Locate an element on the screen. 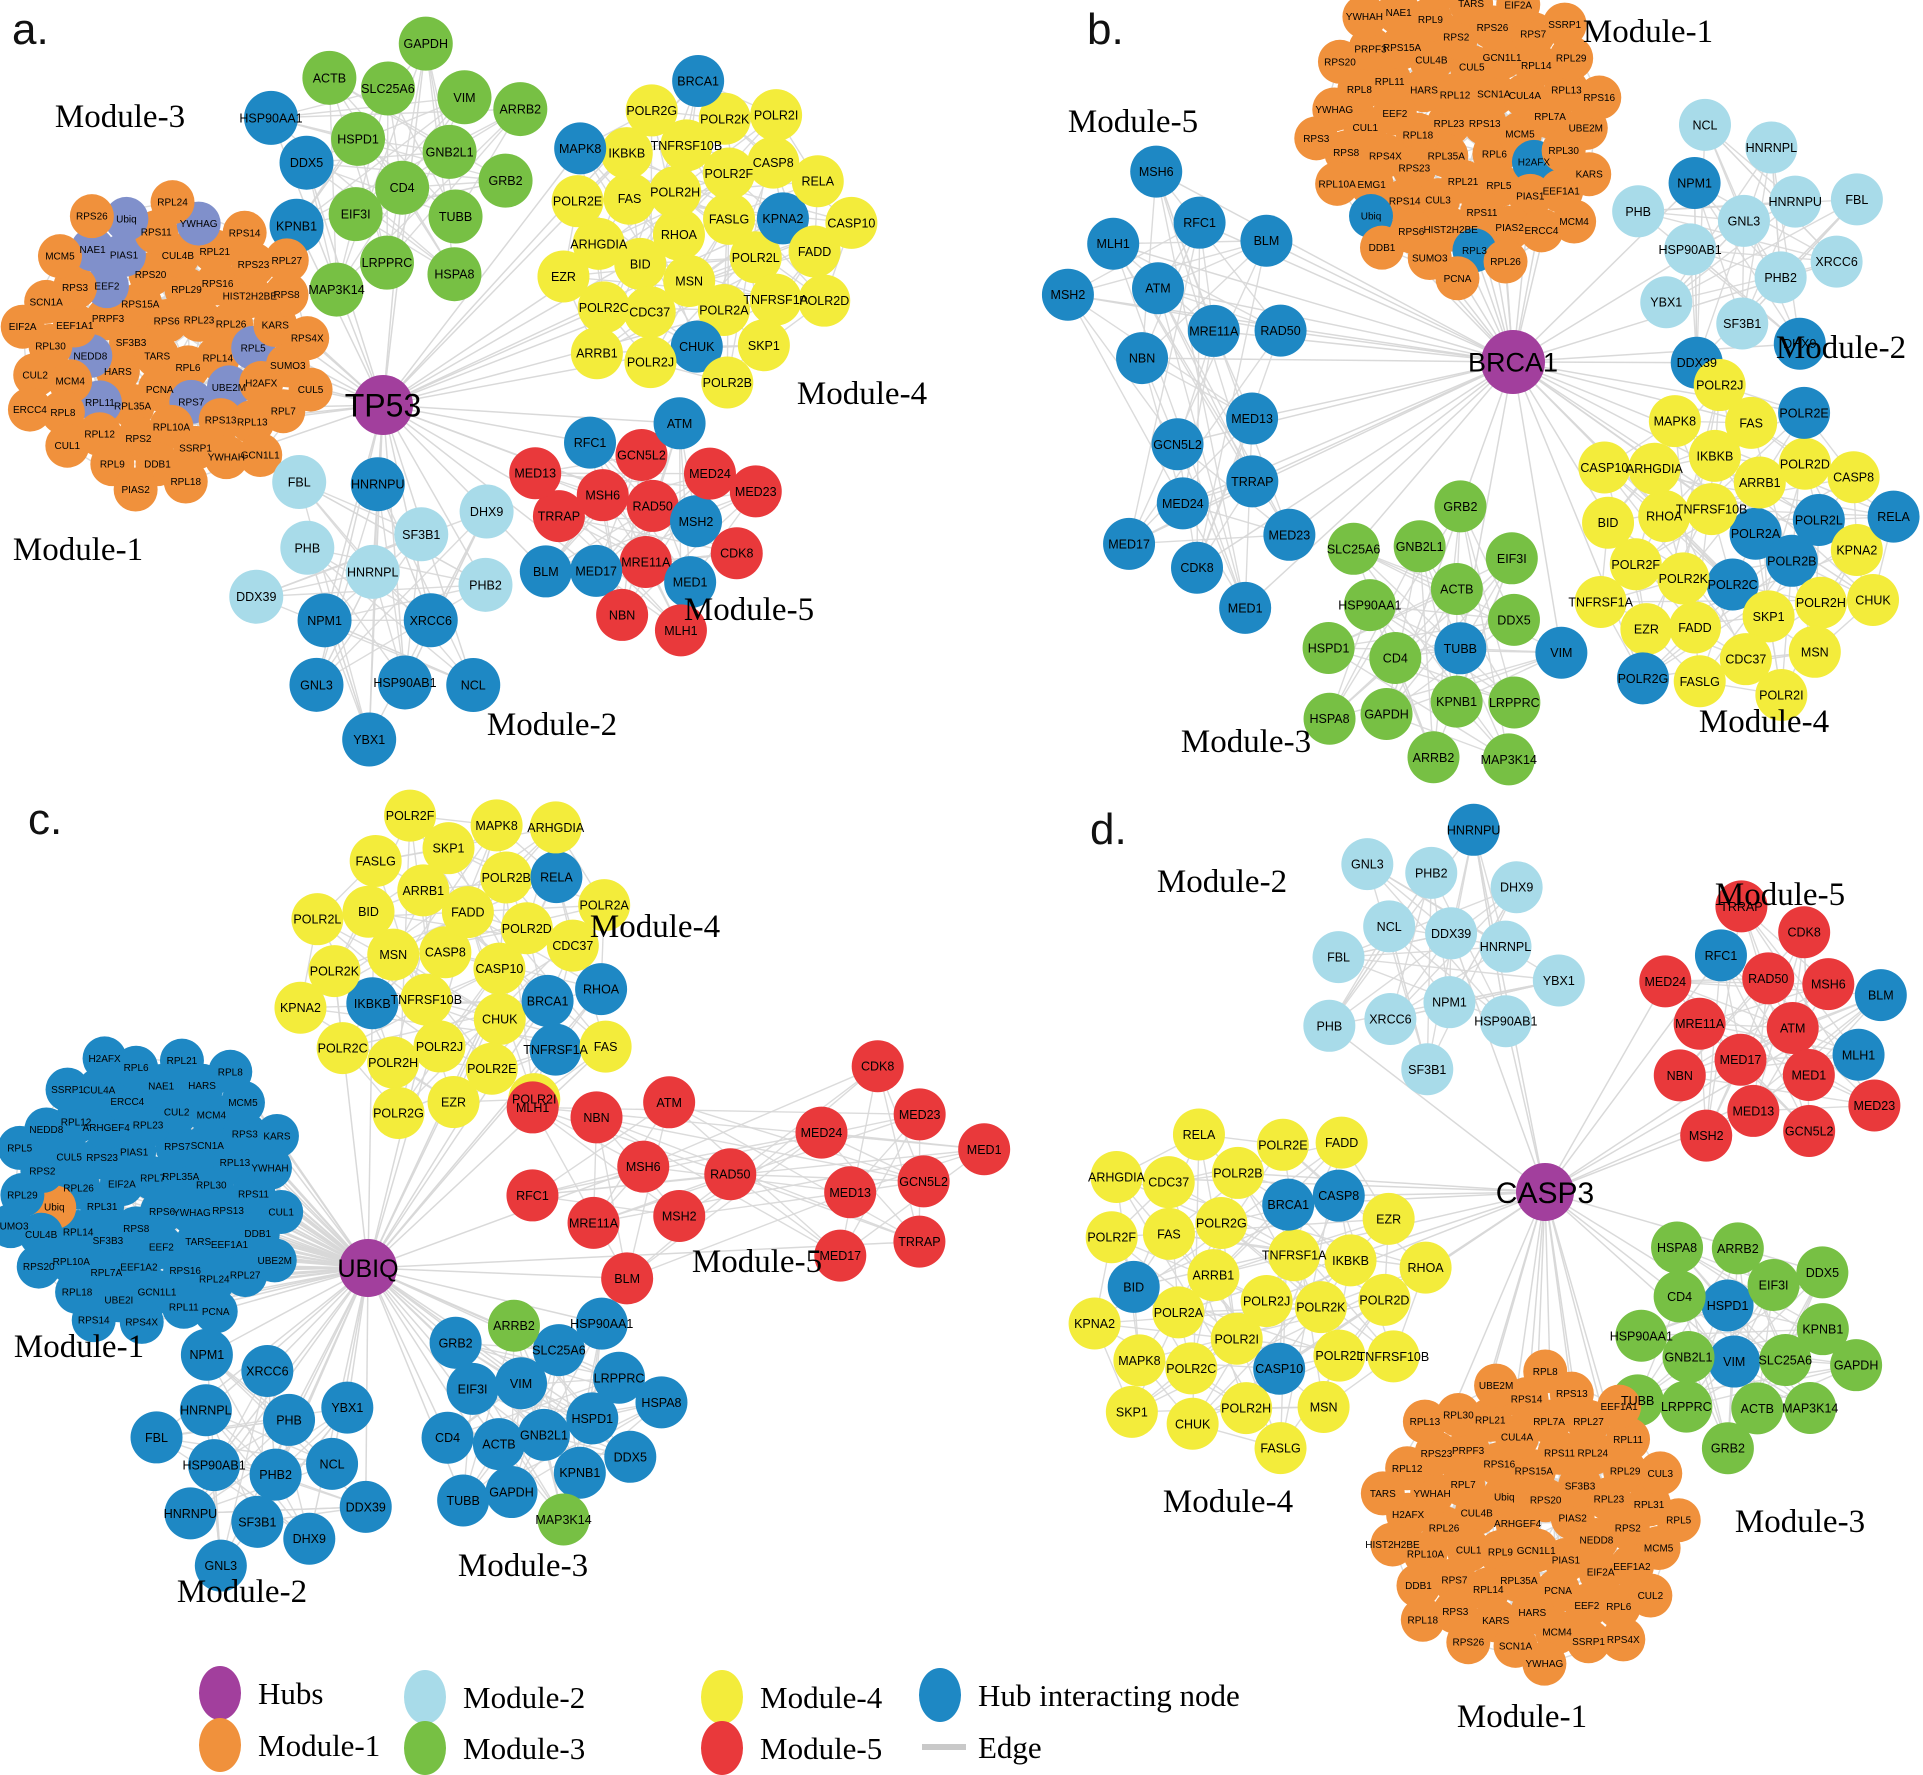  node-label: RPL6 is located at coordinates (1618, 1607).